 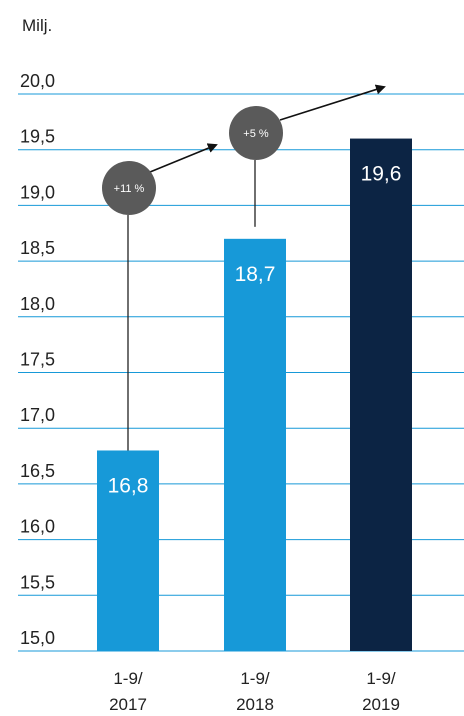 I want to click on growth-badge-label: +11 %, so click(x=129, y=189).